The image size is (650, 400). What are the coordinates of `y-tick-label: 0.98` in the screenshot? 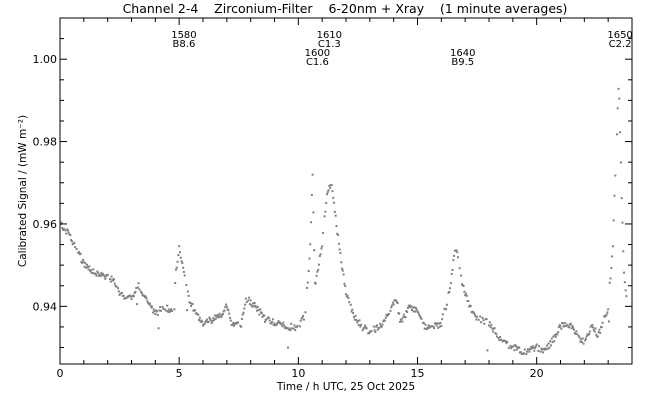 It's located at (45, 142).